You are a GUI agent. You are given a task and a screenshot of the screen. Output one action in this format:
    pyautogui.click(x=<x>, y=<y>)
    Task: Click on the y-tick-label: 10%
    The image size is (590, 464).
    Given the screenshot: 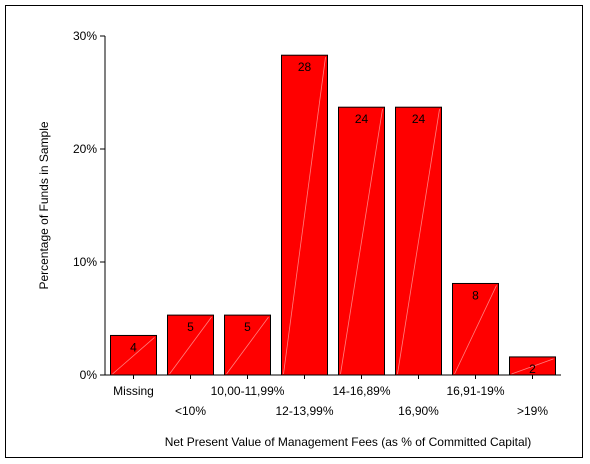 What is the action you would take?
    pyautogui.click(x=85, y=262)
    